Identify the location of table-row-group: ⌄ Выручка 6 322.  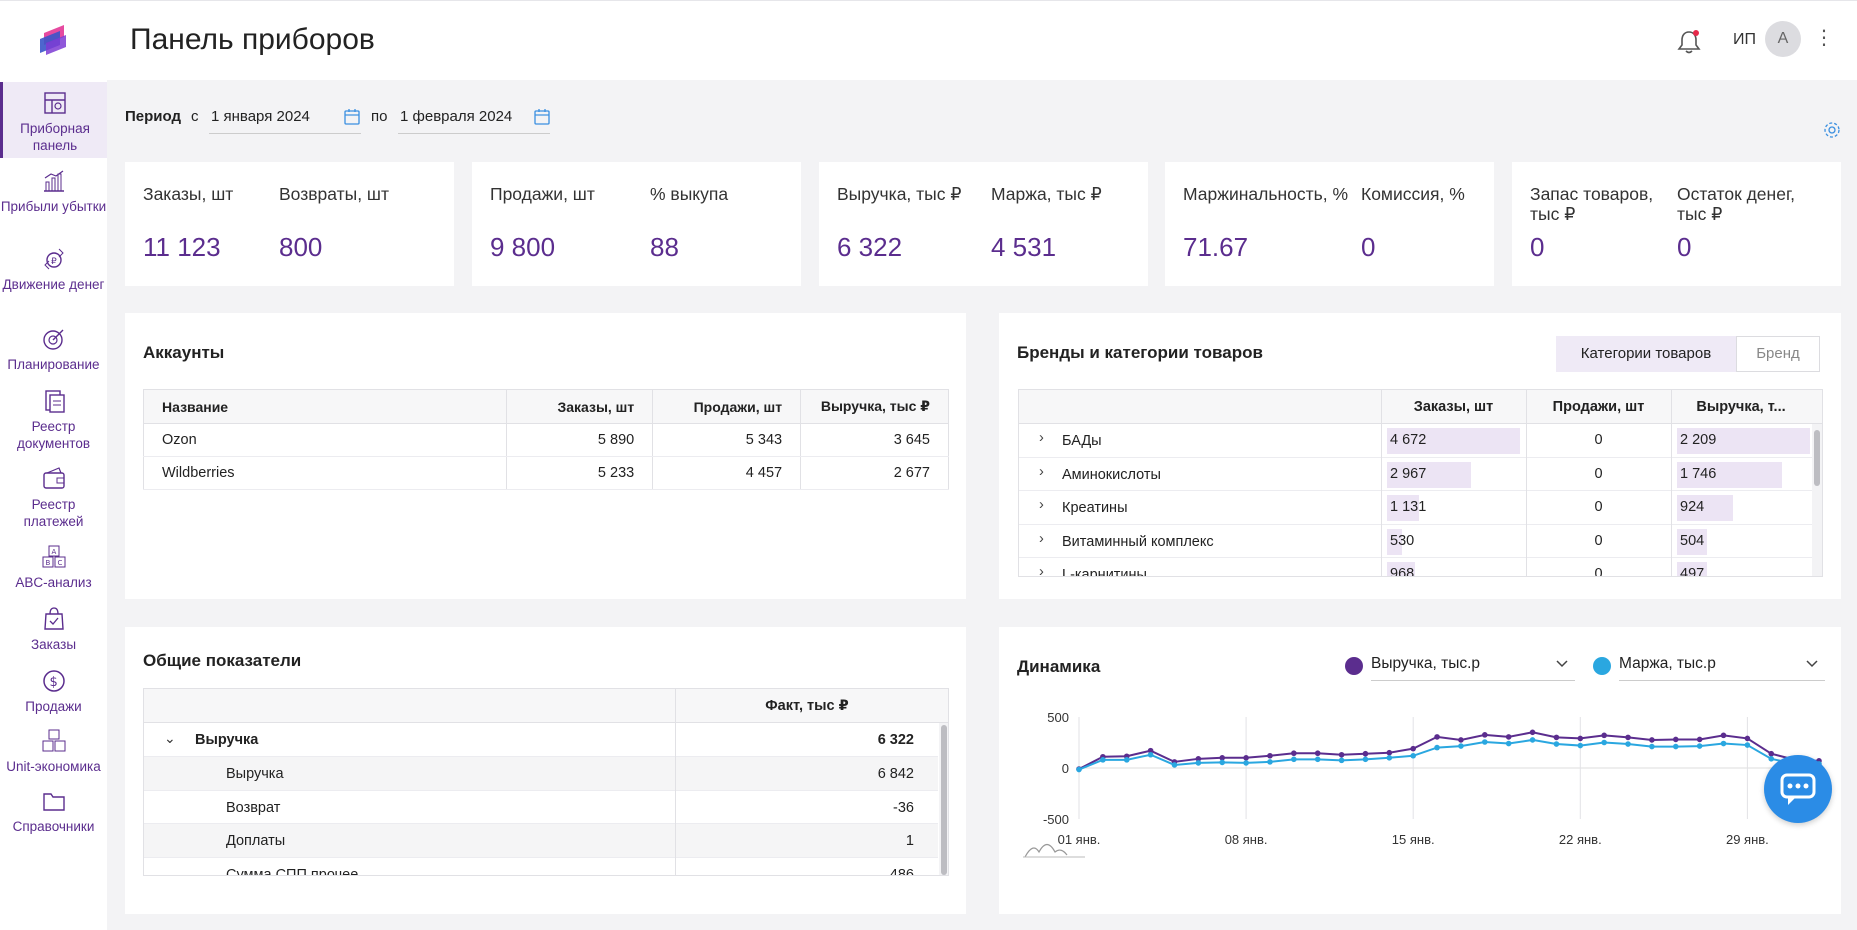
(541, 740).